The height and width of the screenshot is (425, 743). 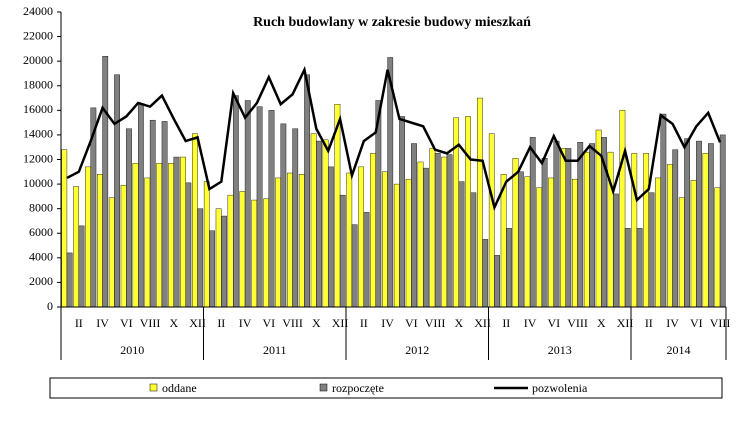 What do you see at coordinates (153, 387) in the screenshot?
I see `legend-swatch` at bounding box center [153, 387].